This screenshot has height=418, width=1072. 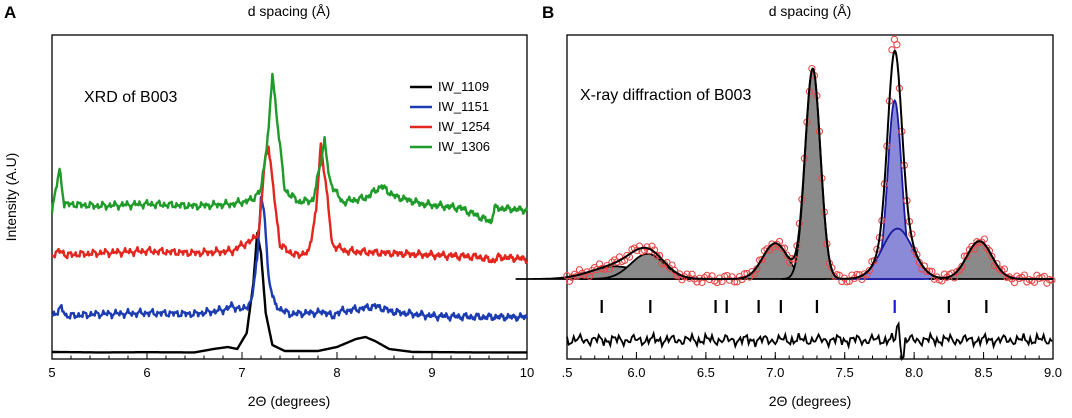 I want to click on panel-b-difference, so click(x=809, y=340).